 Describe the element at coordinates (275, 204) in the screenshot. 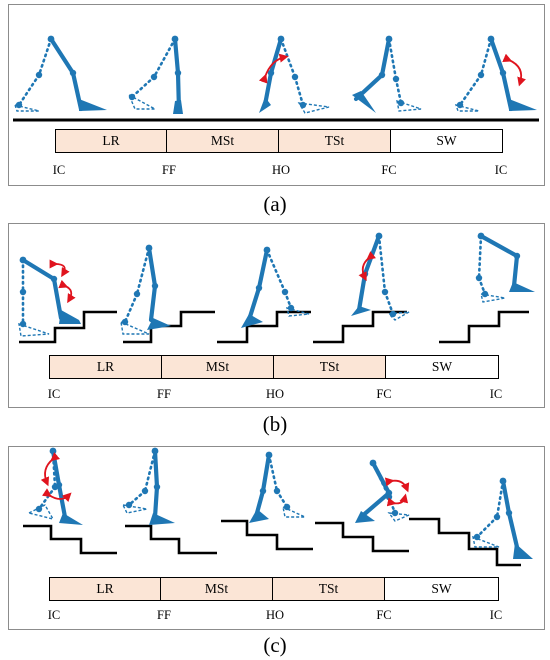

I see `panel-caption: (a)` at that location.